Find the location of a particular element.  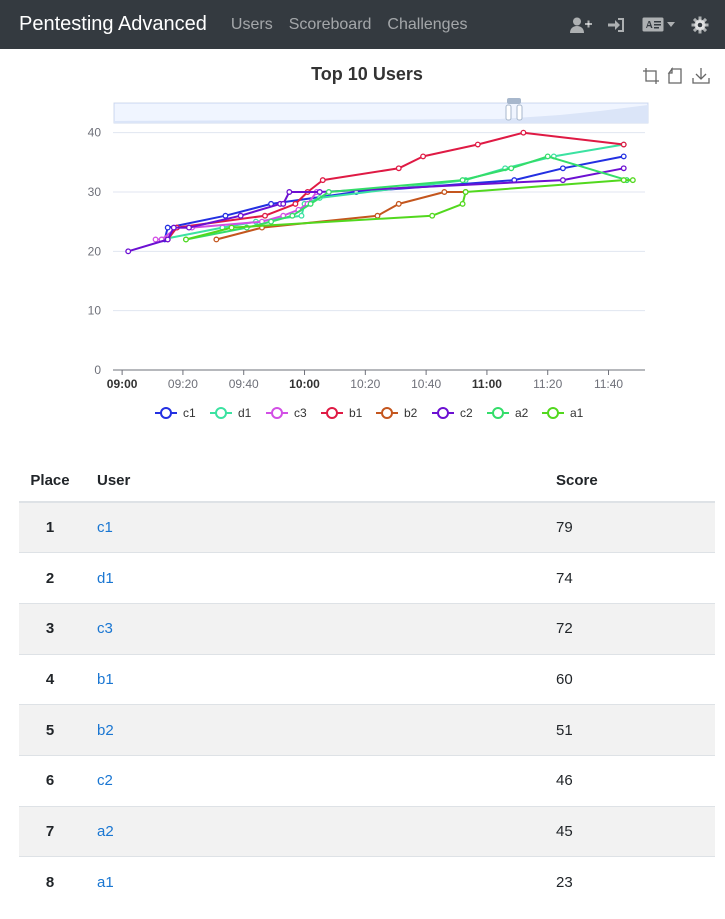

legend-item-a2: a2 is located at coordinates (508, 413).